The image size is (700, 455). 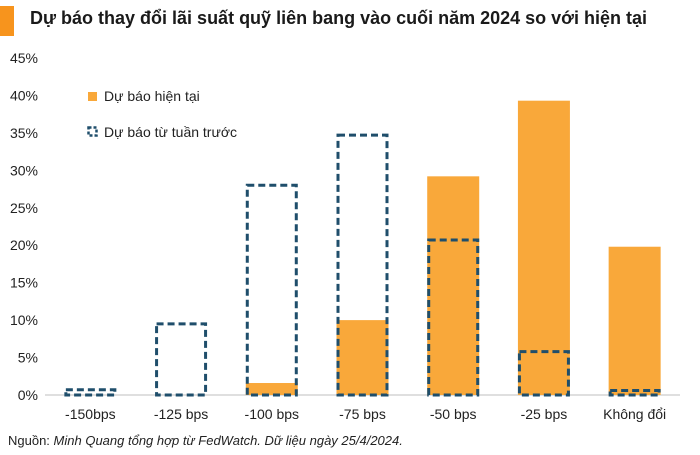 What do you see at coordinates (362, 414) in the screenshot?
I see `x-tick-label: -75 bps` at bounding box center [362, 414].